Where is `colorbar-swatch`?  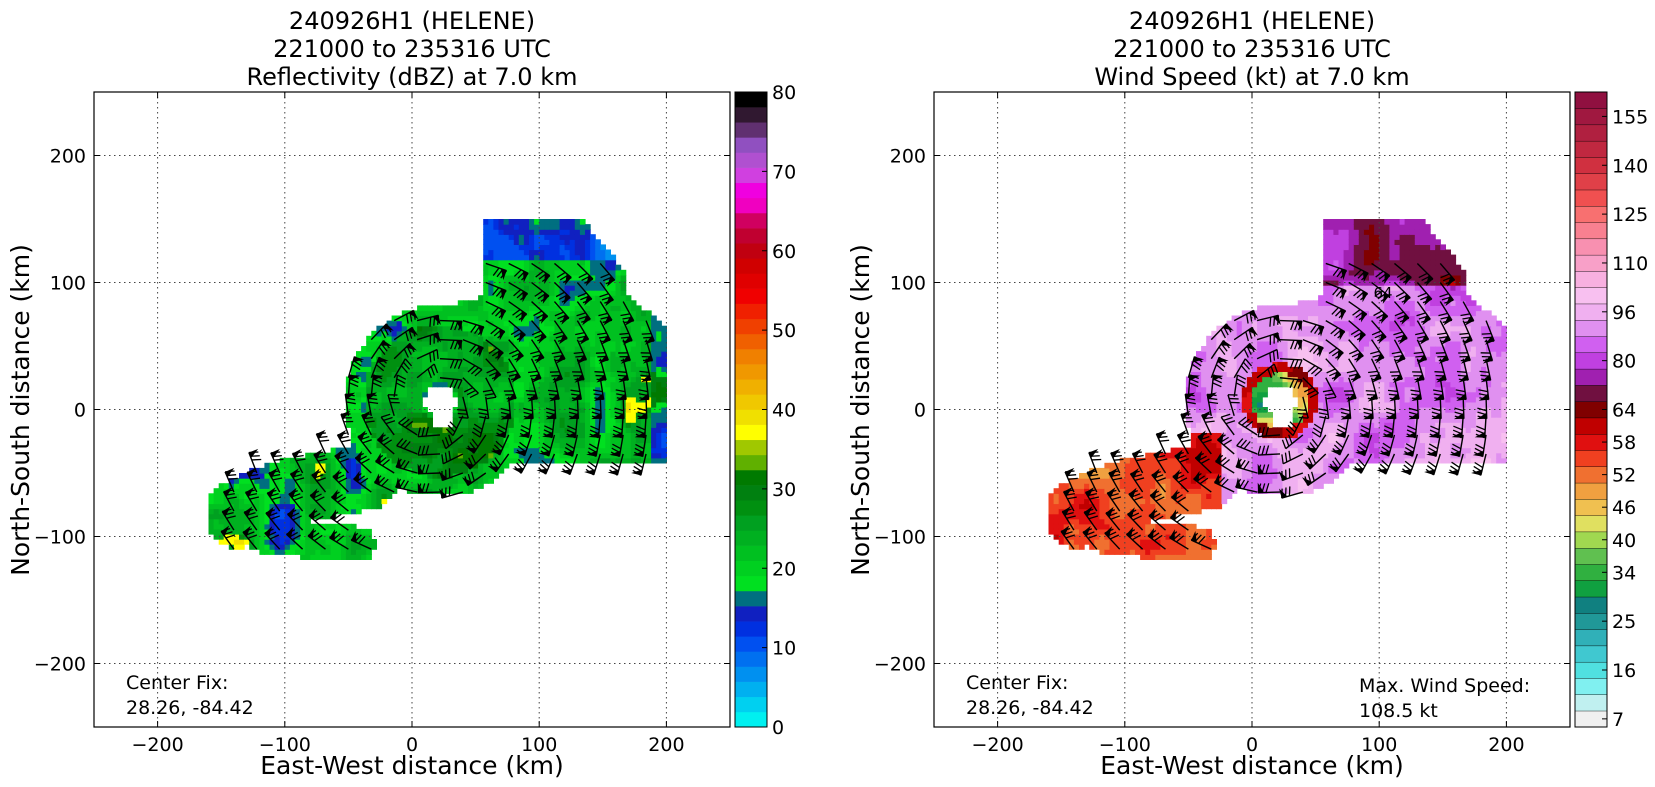
colorbar-swatch is located at coordinates (751, 100).